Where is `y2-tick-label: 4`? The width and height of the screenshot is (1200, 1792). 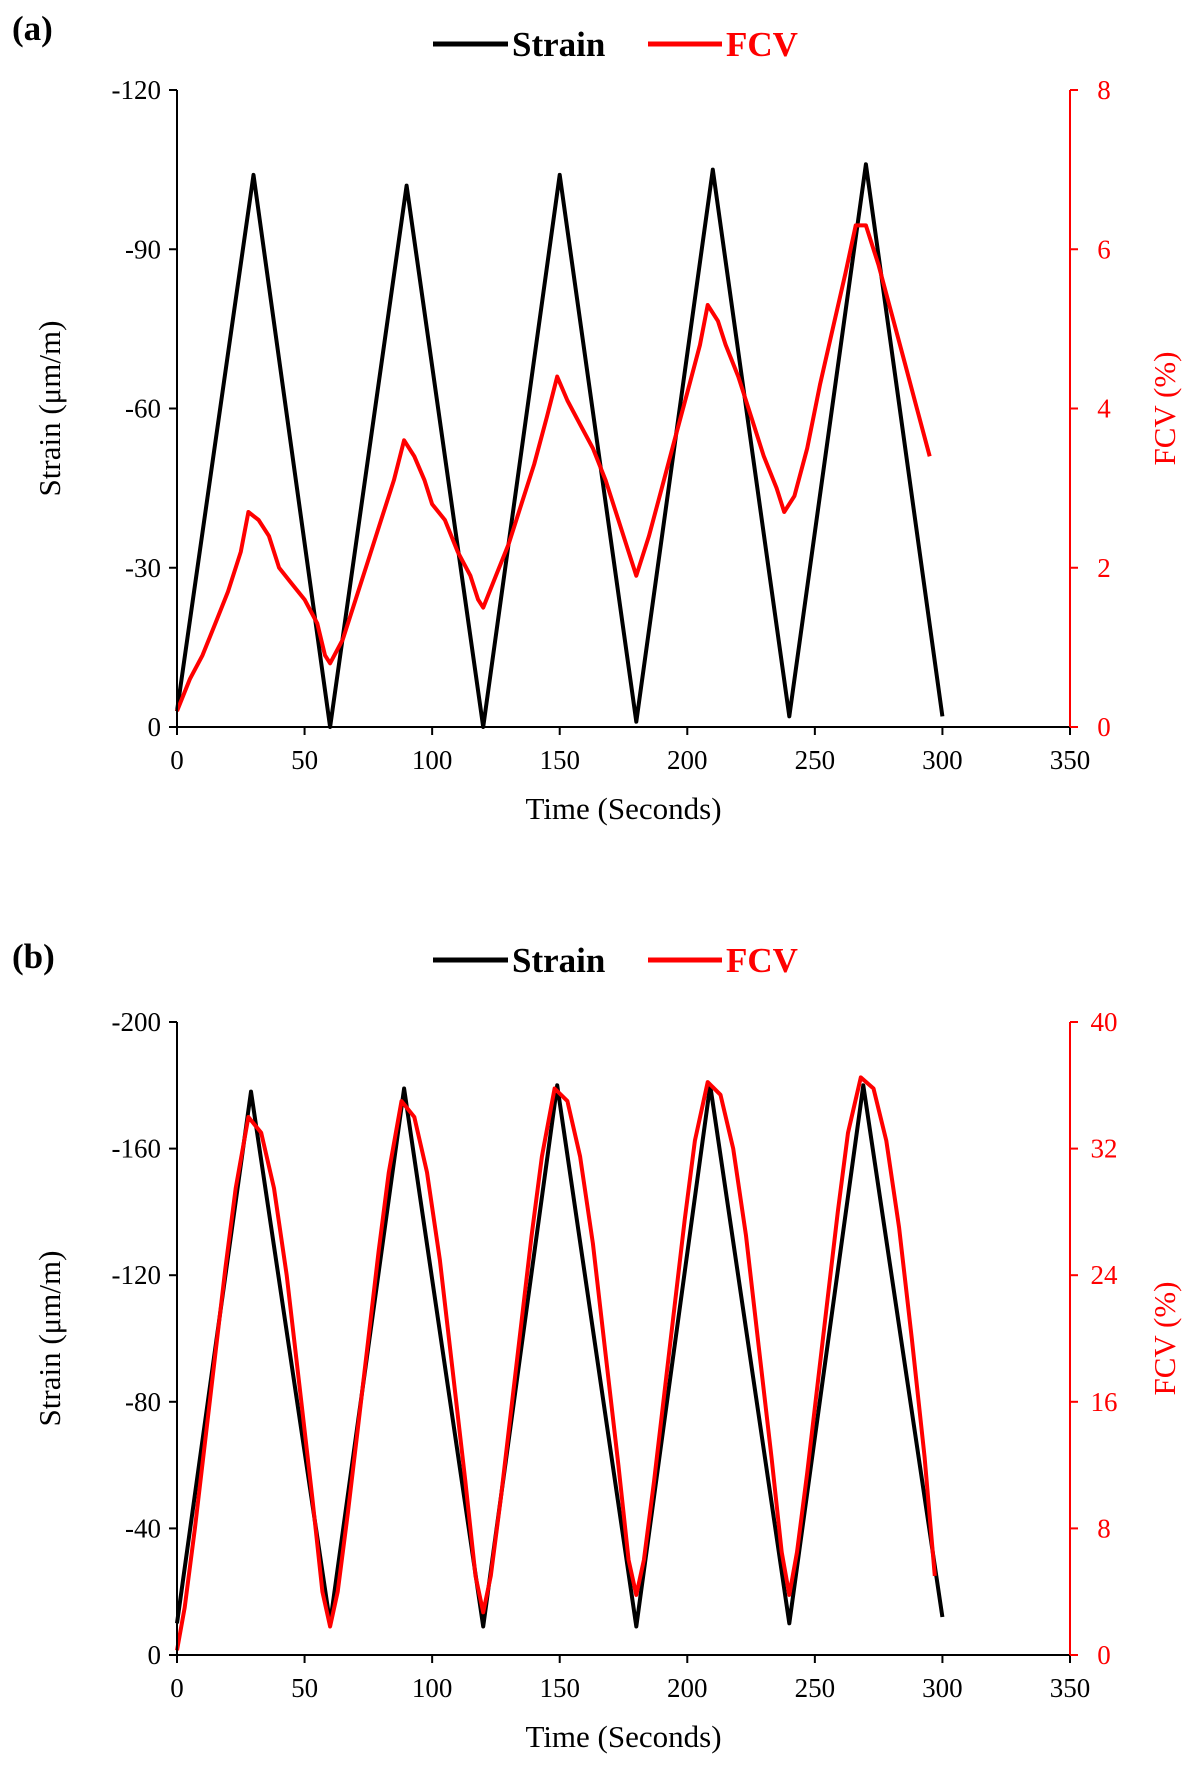 y2-tick-label: 4 is located at coordinates (1104, 409).